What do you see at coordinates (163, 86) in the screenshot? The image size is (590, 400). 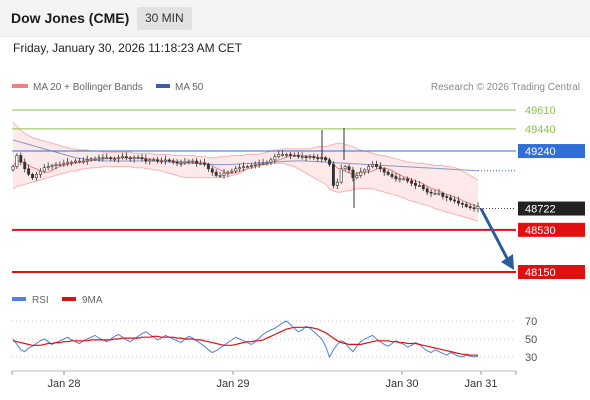 I see `ma50-legend-swatch` at bounding box center [163, 86].